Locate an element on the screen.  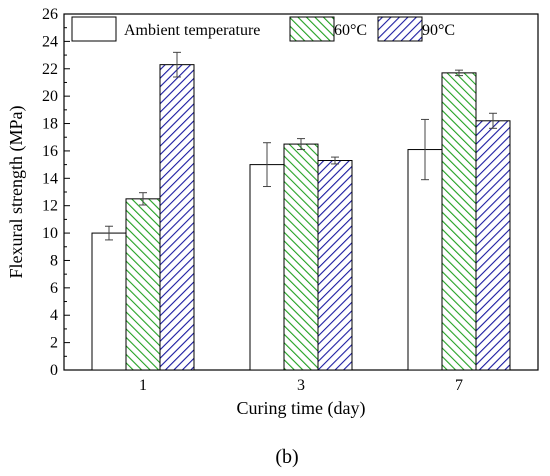
y-tick-label: 12 is located at coordinates (50, 206).